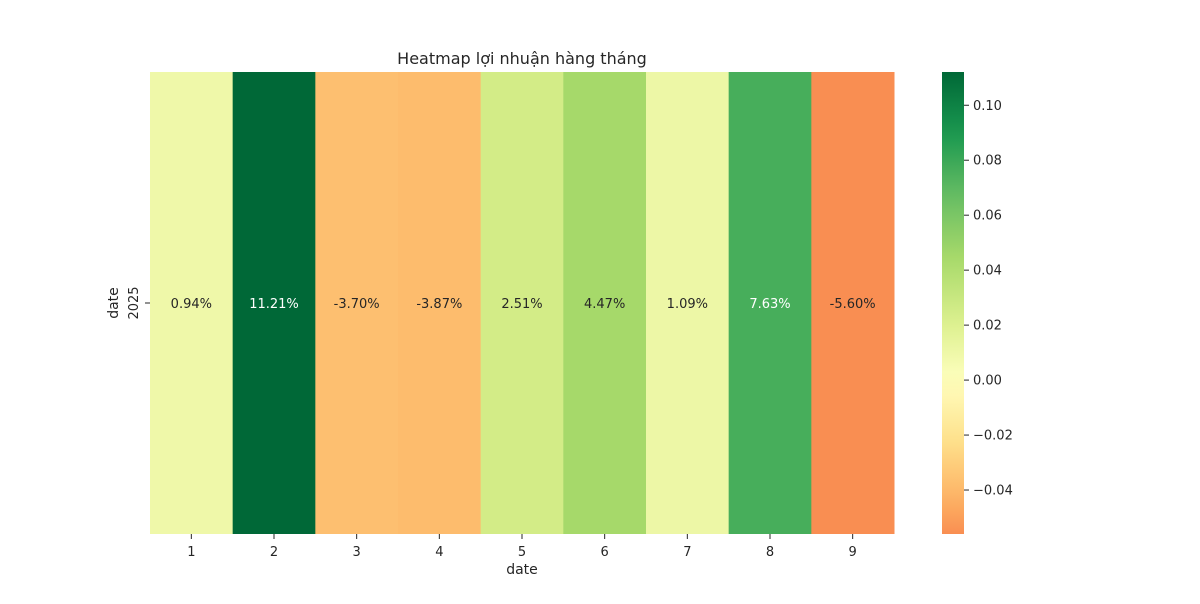 This screenshot has height=604, width=1200. I want to click on colorbar-tick-label: 0.08, so click(987, 161).